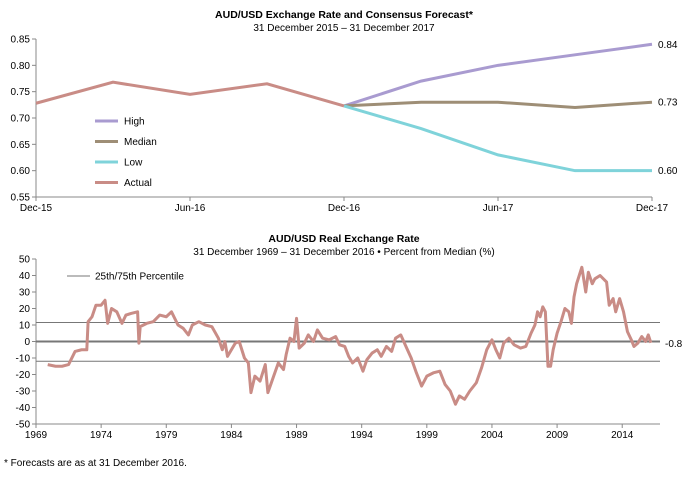 The image size is (698, 479). I want to click on x-tick-label: 1989, so click(296, 435).